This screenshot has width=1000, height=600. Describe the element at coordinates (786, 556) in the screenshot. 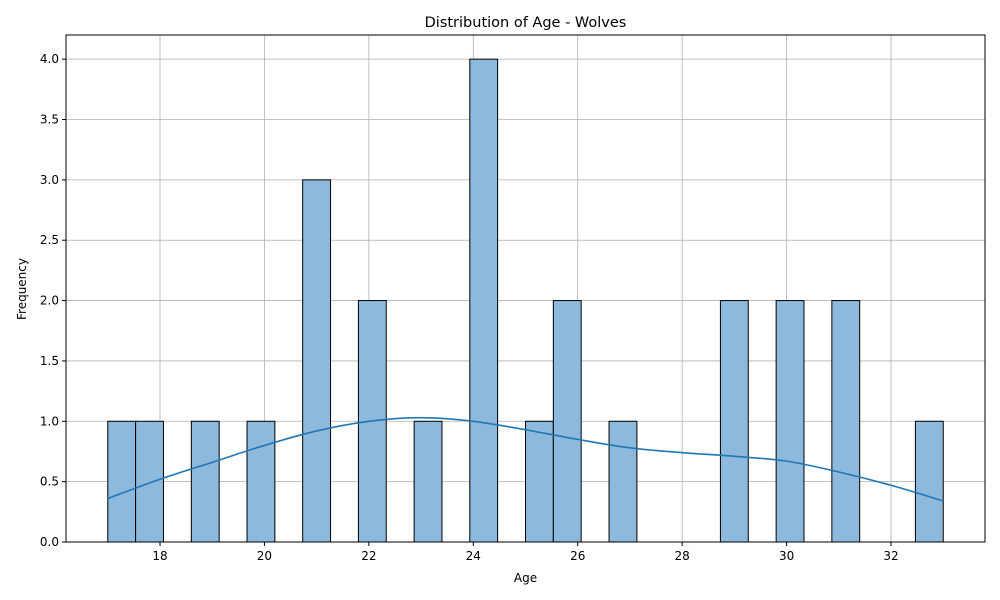

I see `x-tick-label: 30` at that location.